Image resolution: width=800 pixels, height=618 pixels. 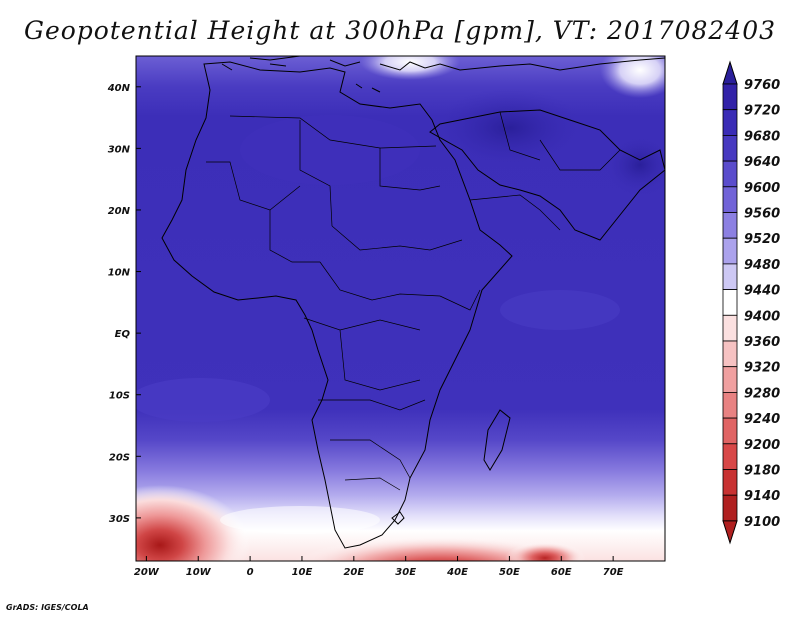 I want to click on lon-tick-label: 20E, so click(x=353, y=572).